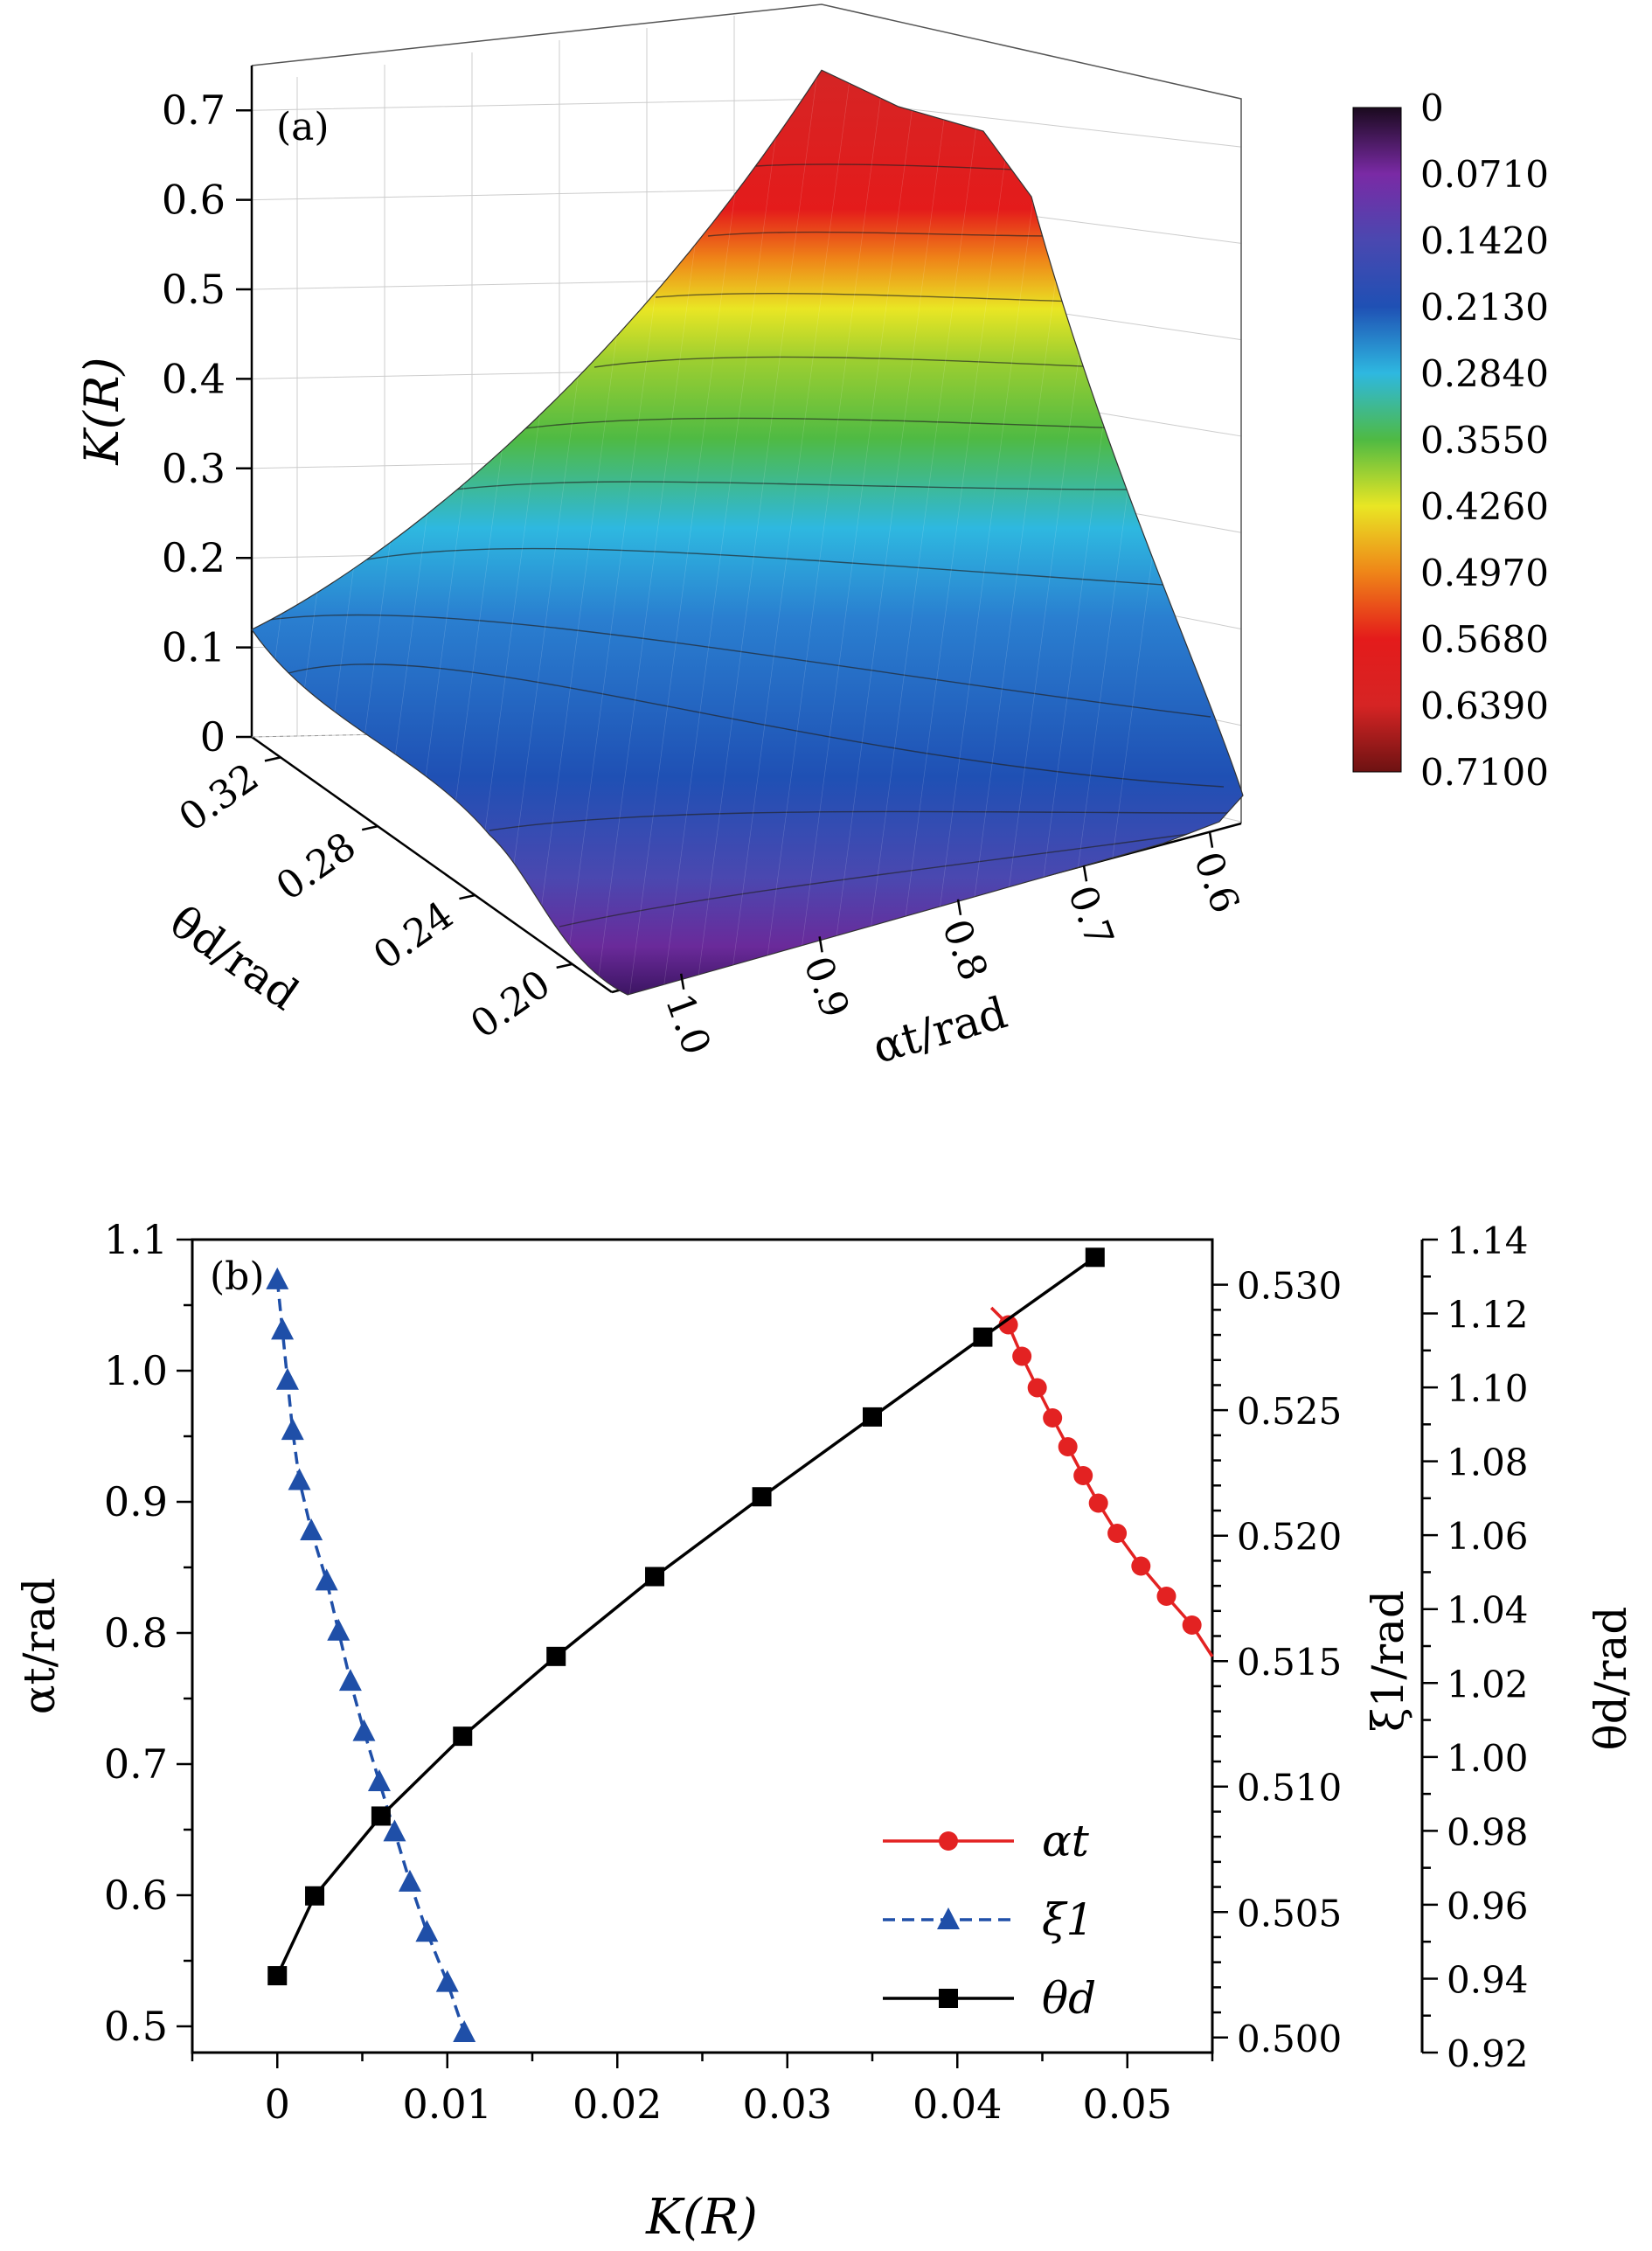 The width and height of the screenshot is (1652, 2251). Describe the element at coordinates (948, 1998) in the screenshot. I see `legend-marker` at that location.